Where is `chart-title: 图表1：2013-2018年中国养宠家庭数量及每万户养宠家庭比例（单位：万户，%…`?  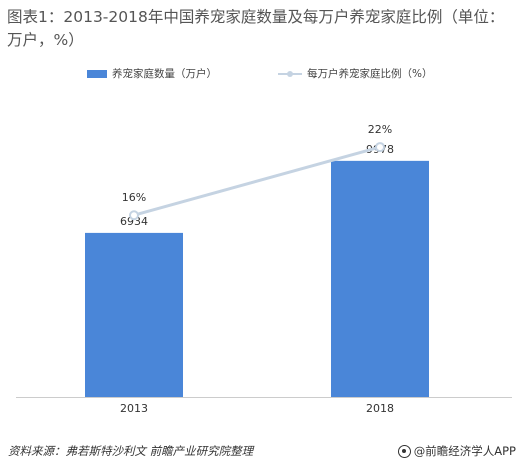 chart-title: 图表1：2013-2018年中国养宠家庭数量及每万户养宠家庭比例（单位：万户，%… is located at coordinates (256, 28).